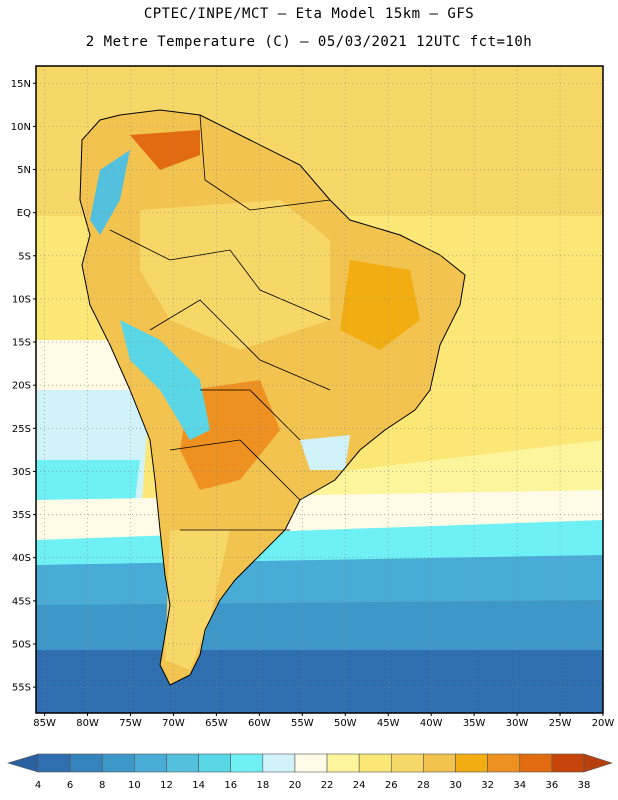  I want to click on lon-tick-label: 60W, so click(259, 723).